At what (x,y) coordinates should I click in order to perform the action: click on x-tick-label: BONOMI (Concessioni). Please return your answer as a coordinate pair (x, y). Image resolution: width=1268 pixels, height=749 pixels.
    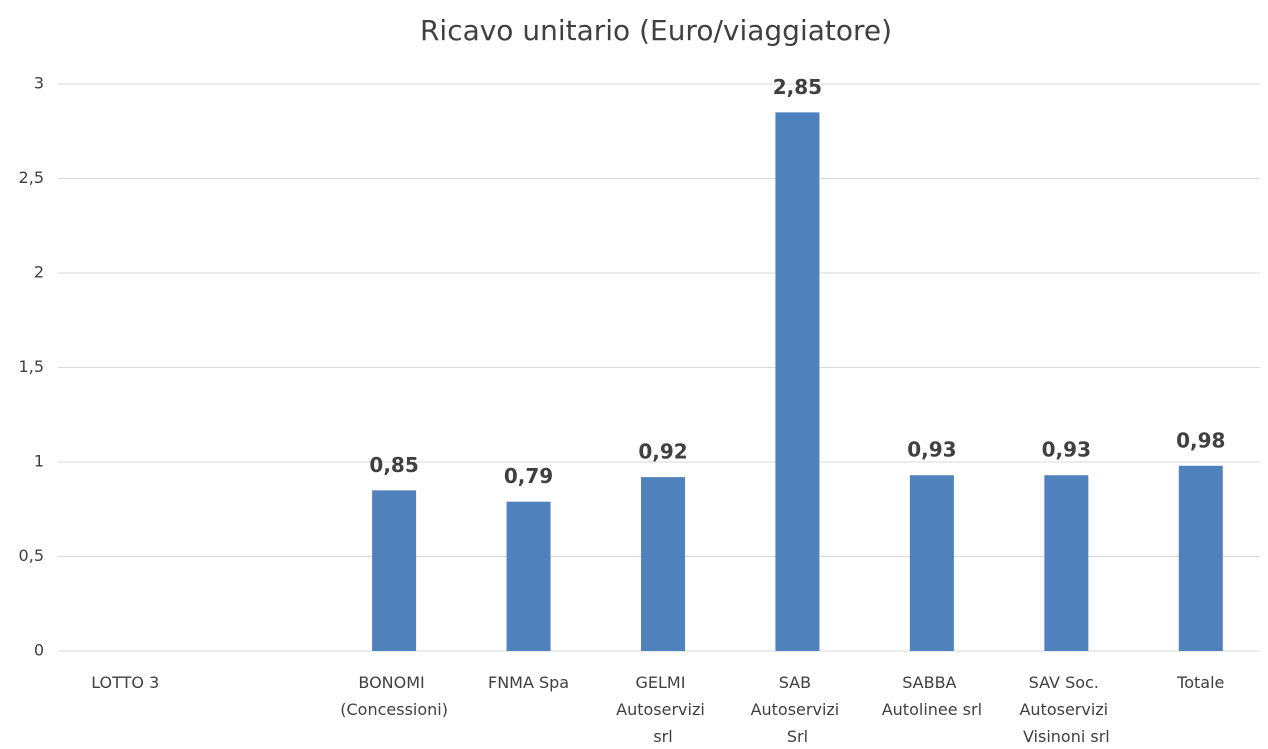
    Looking at the image, I should click on (394, 696).